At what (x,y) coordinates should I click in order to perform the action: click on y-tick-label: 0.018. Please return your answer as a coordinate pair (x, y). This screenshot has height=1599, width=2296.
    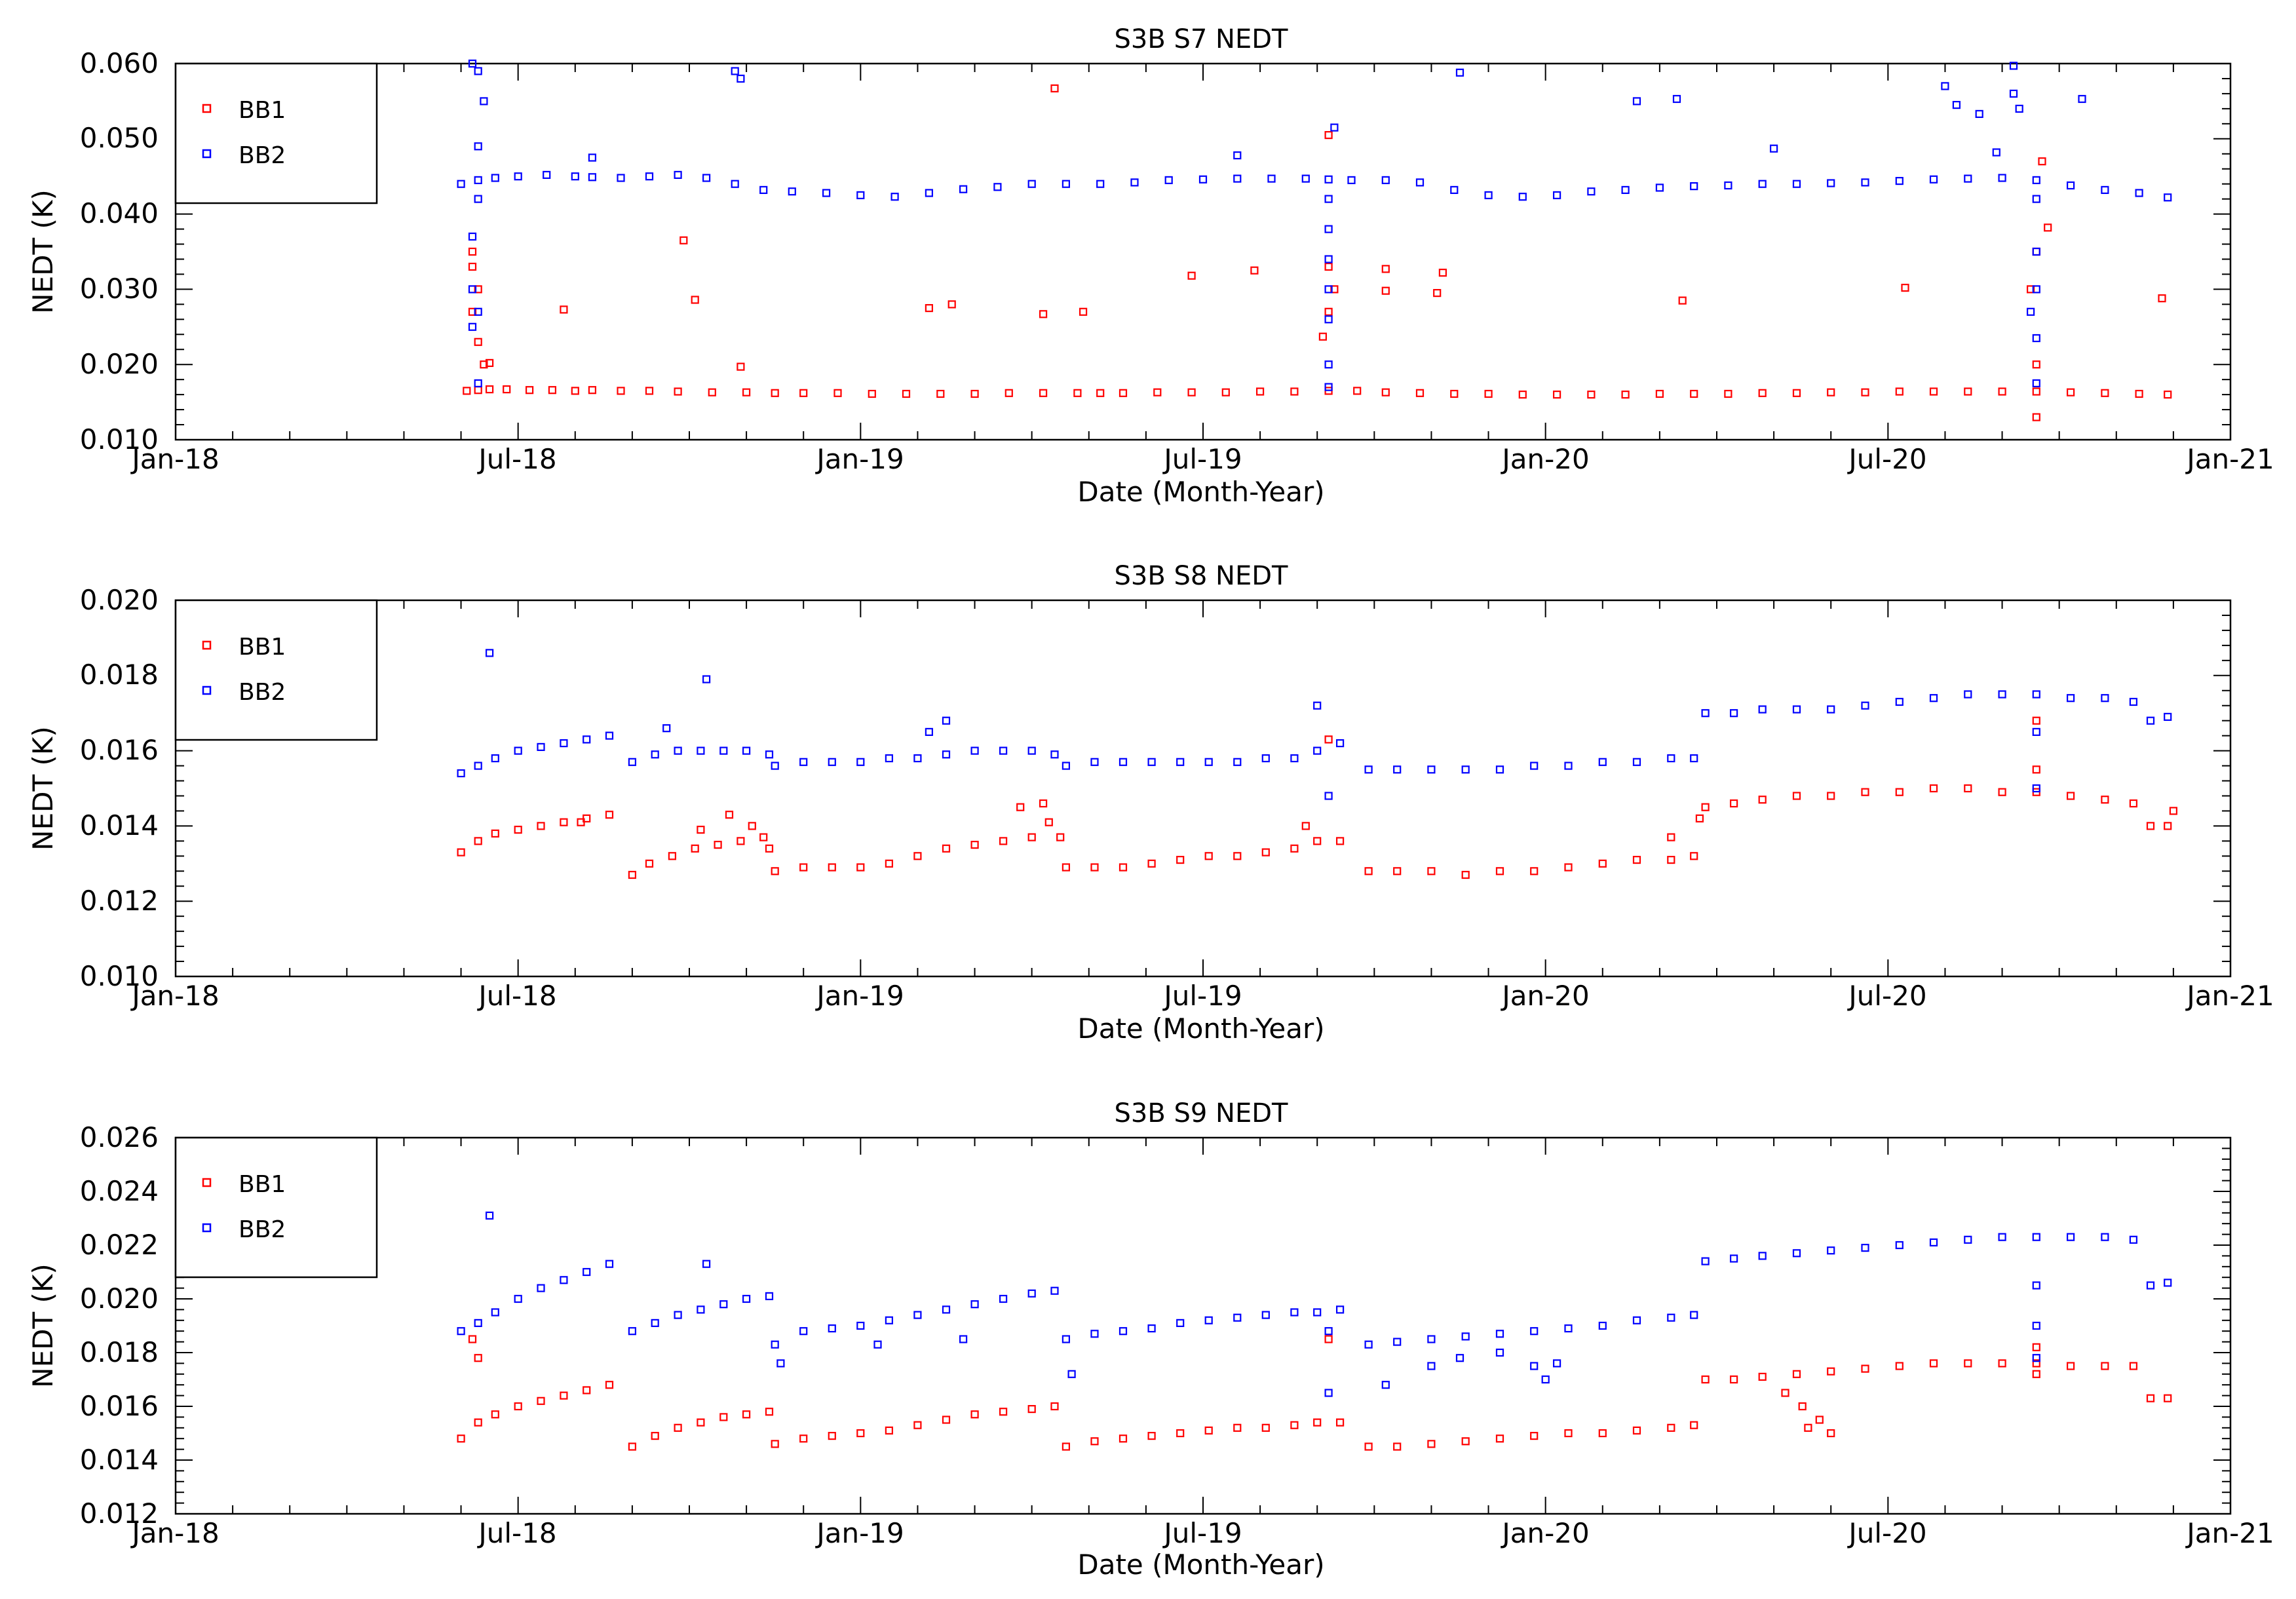
    Looking at the image, I should click on (119, 1352).